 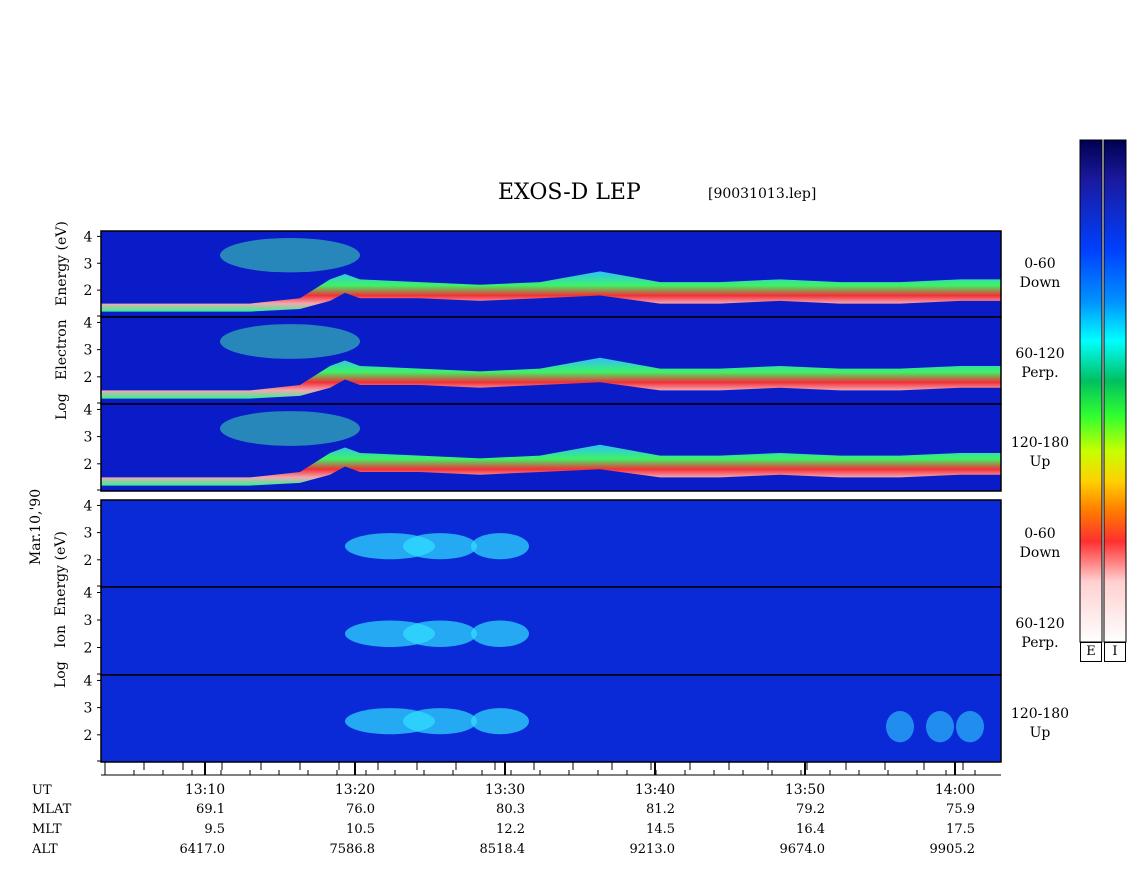 What do you see at coordinates (61, 674) in the screenshot?
I see `ion-ylabel-log: Log` at bounding box center [61, 674].